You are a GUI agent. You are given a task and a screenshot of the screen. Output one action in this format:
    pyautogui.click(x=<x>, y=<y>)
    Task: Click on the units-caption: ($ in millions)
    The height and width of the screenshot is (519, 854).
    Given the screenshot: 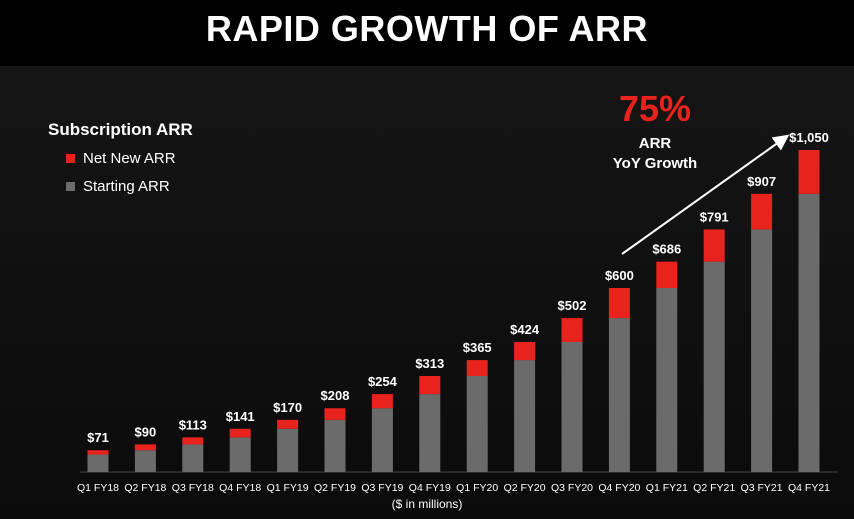 What is the action you would take?
    pyautogui.click(x=427, y=504)
    